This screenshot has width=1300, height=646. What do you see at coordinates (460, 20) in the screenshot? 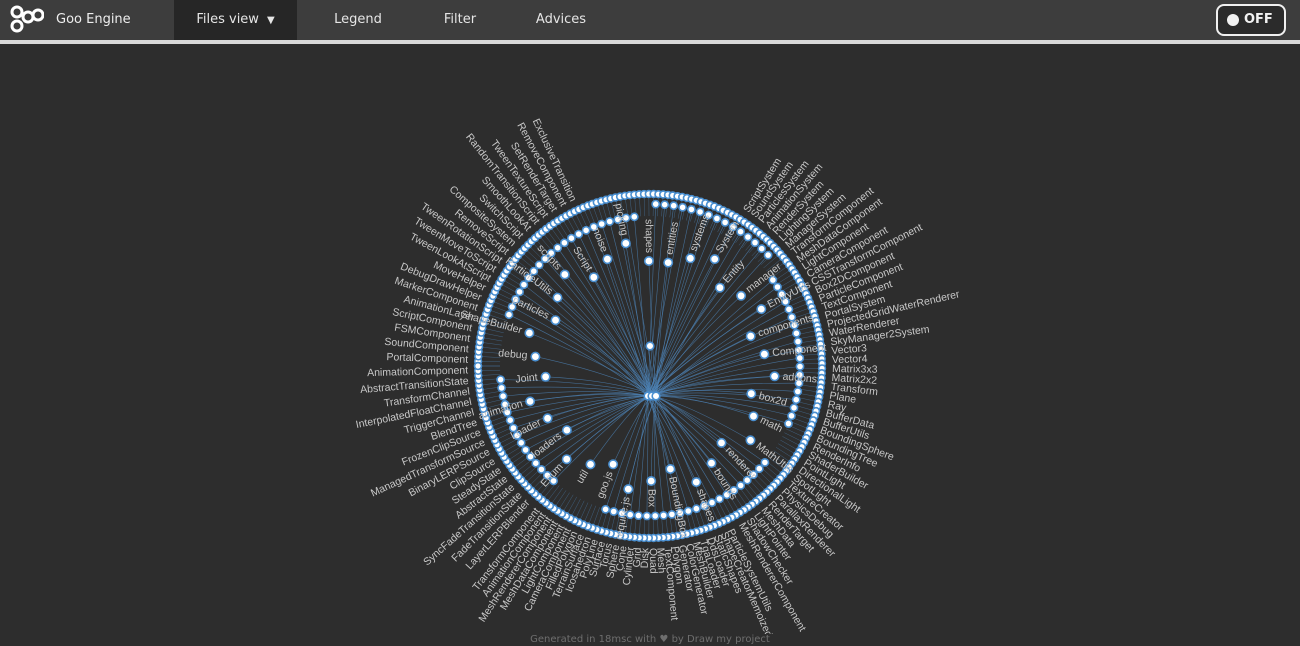
I see `nav-filter: Filter` at bounding box center [460, 20].